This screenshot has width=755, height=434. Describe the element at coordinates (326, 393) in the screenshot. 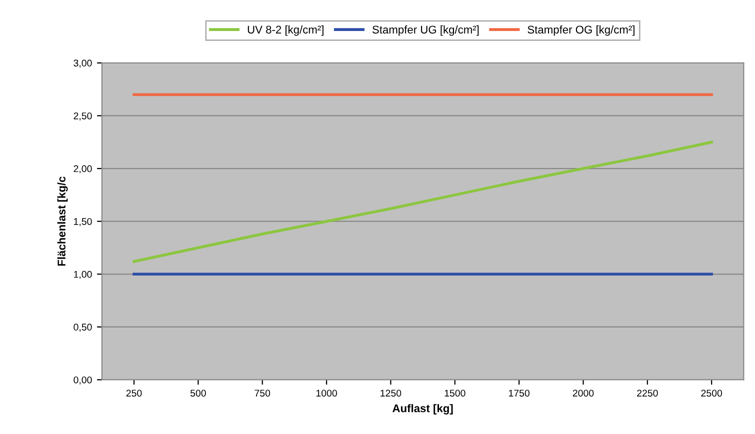

I see `x-tick-label: 1000` at that location.